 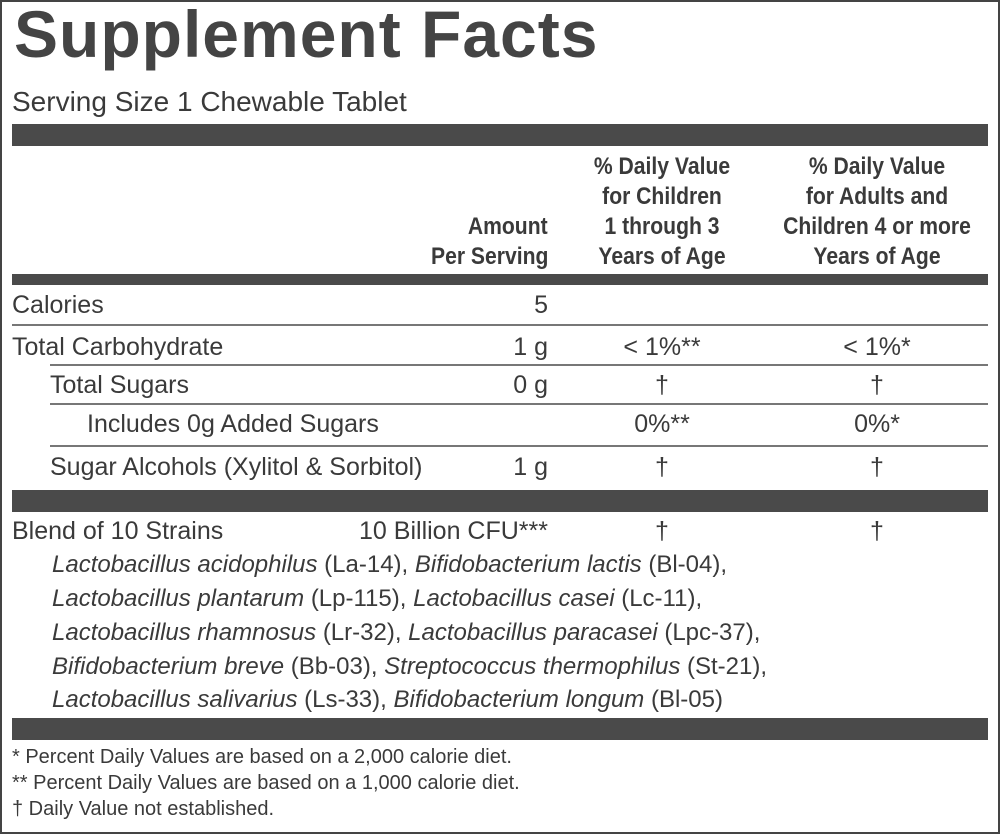 What do you see at coordinates (727, 666) in the screenshot?
I see `strain-code: (St-21),` at bounding box center [727, 666].